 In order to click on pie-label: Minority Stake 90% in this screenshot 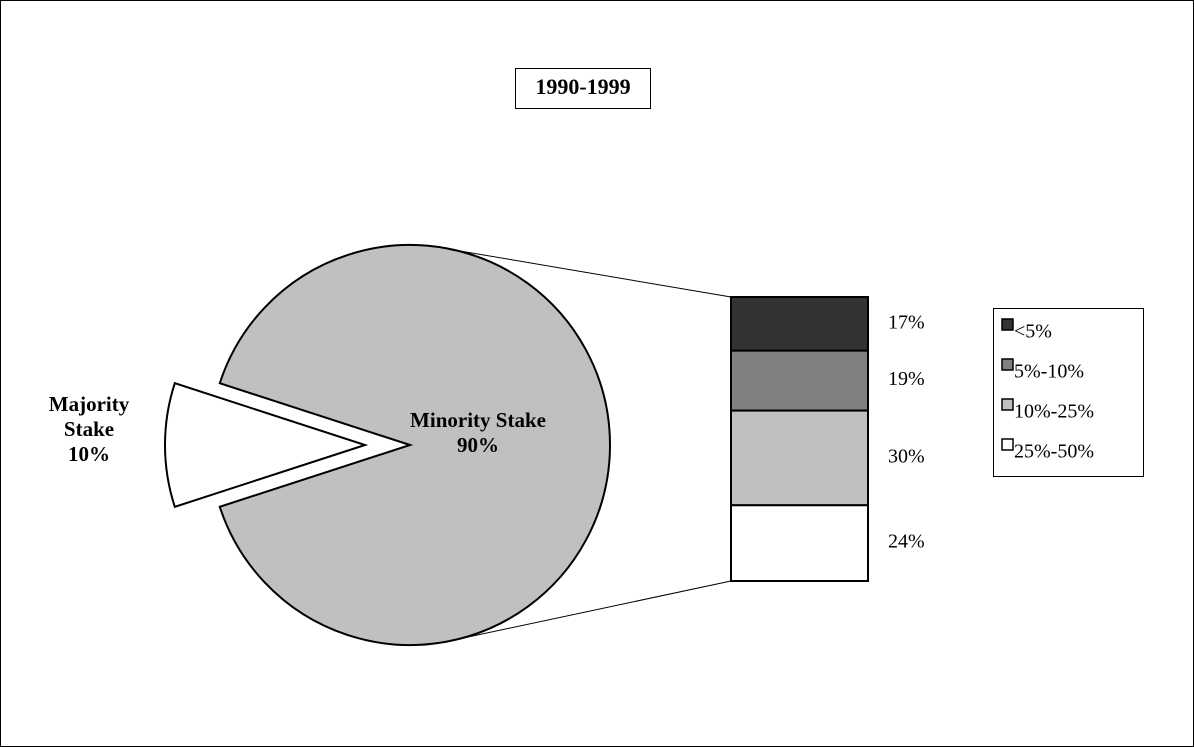, I will do `click(478, 433)`.